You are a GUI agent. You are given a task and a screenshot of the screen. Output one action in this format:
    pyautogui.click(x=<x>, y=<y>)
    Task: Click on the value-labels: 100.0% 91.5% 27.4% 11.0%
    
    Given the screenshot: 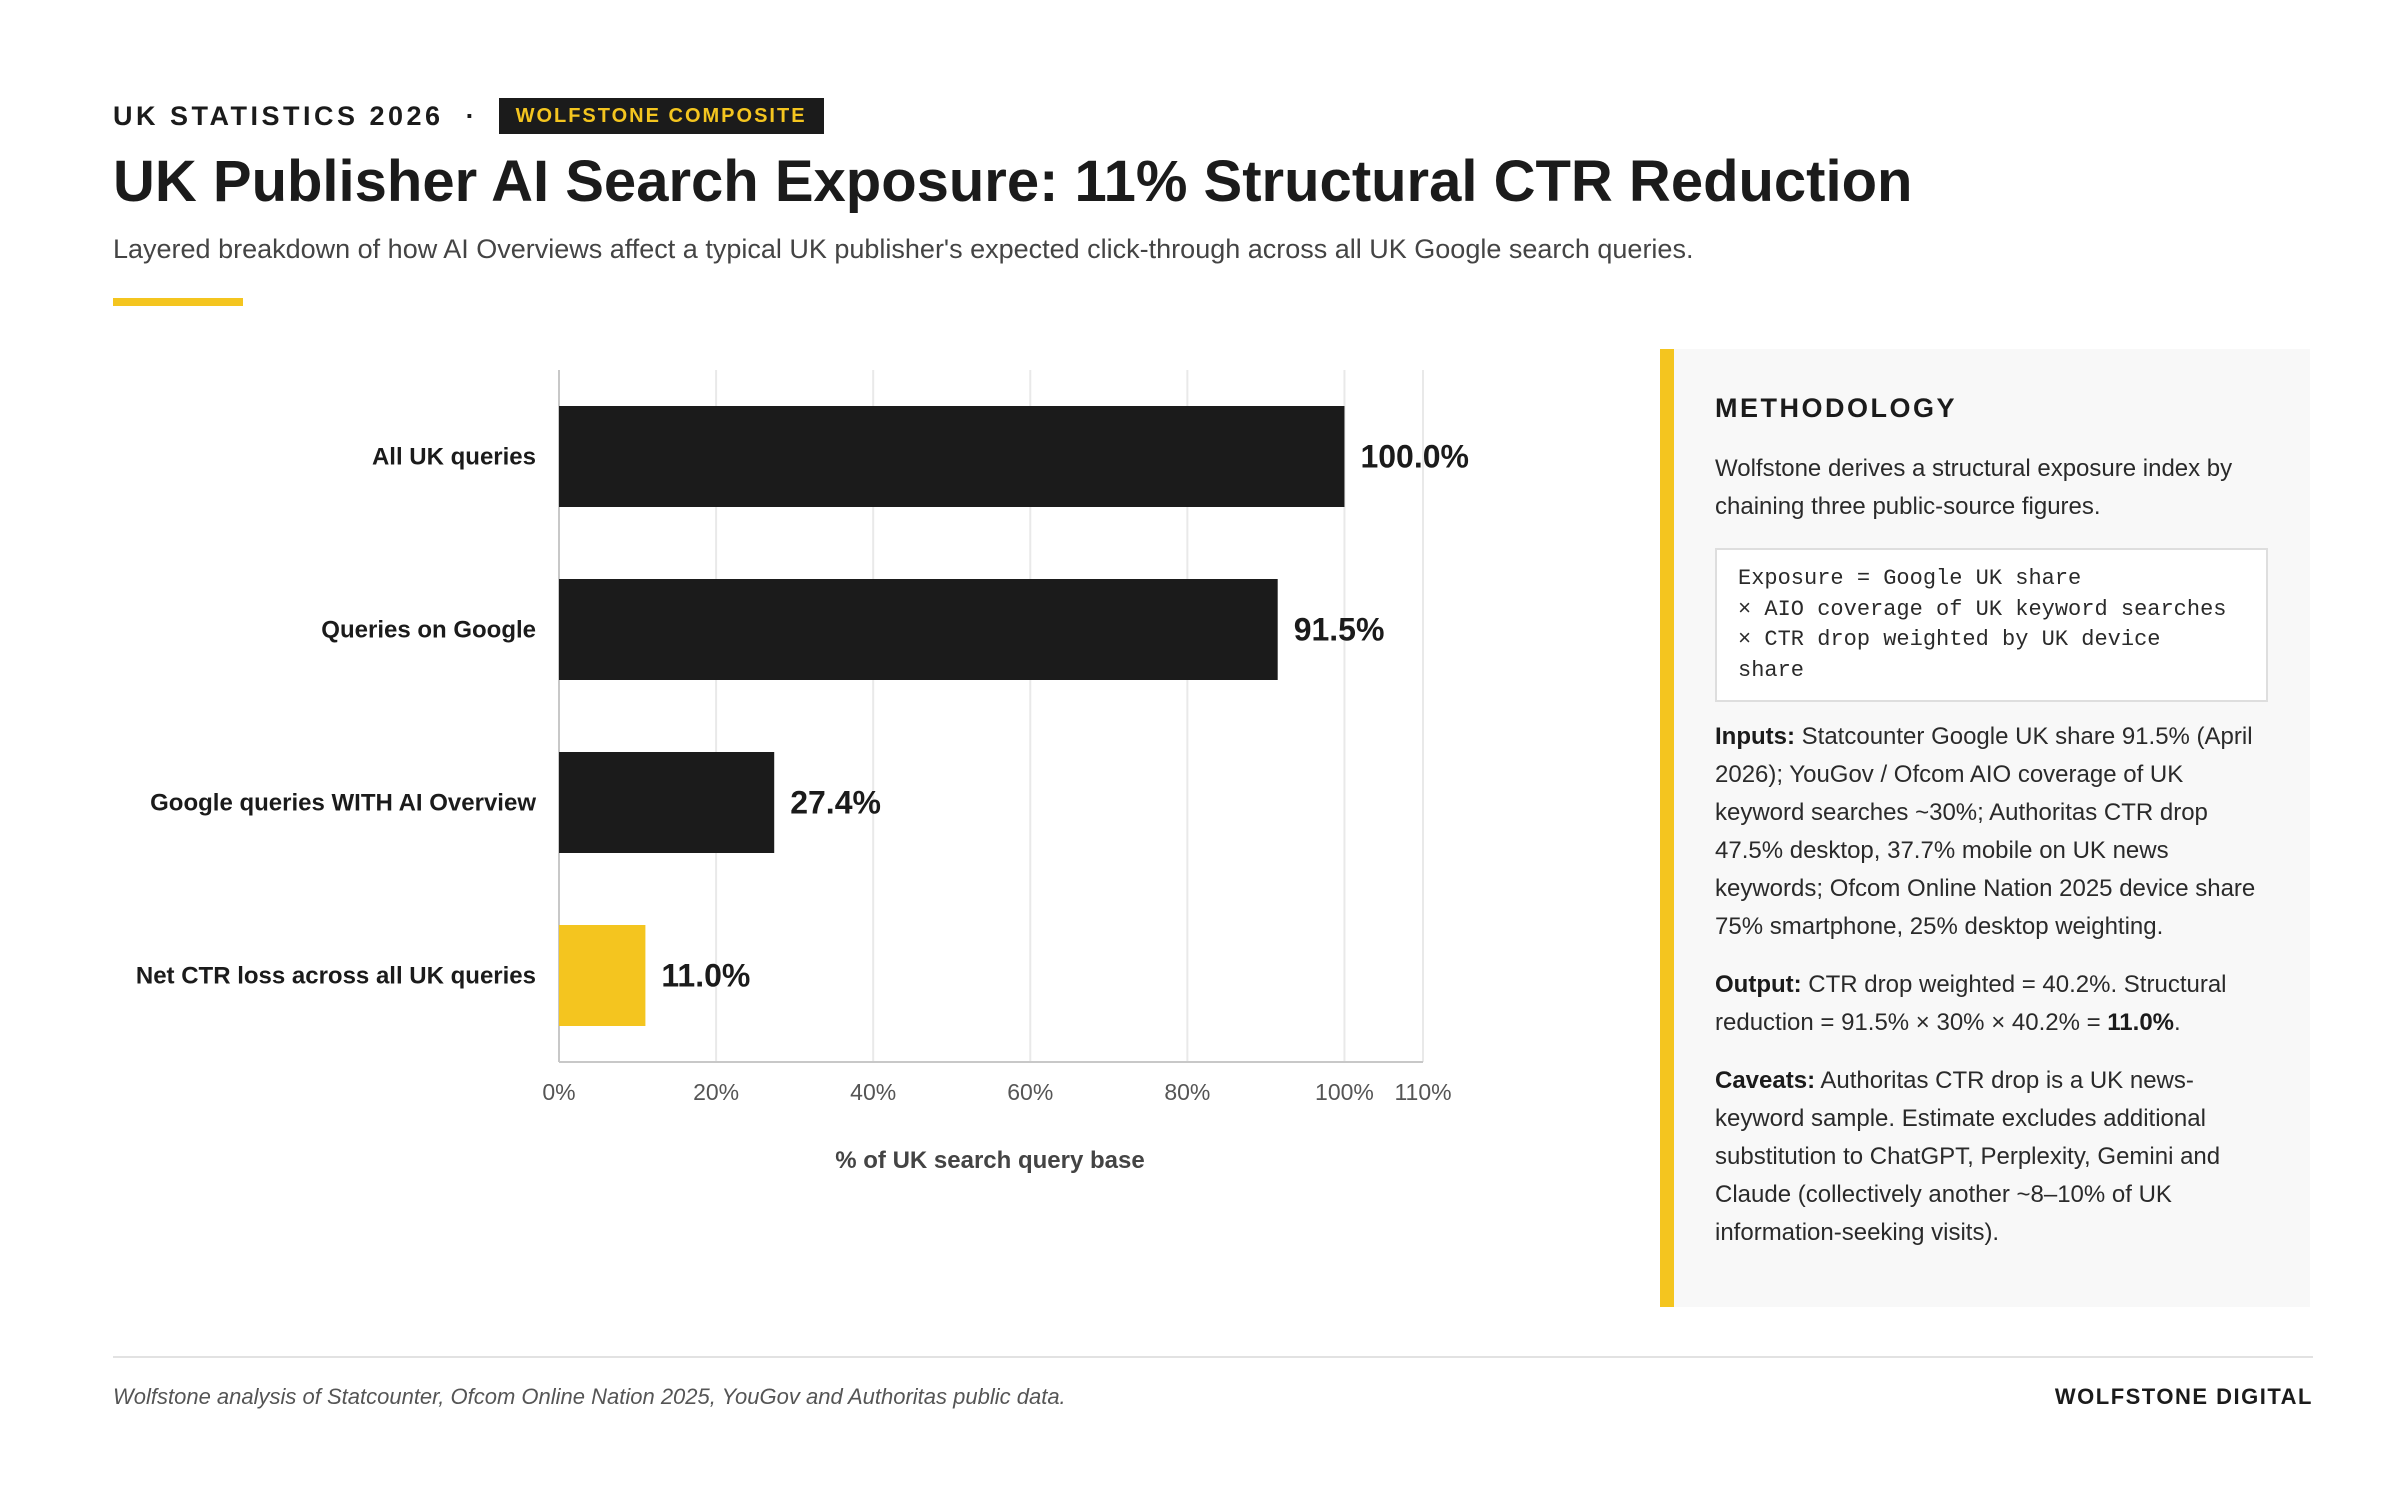 What is the action you would take?
    pyautogui.click(x=1065, y=716)
    